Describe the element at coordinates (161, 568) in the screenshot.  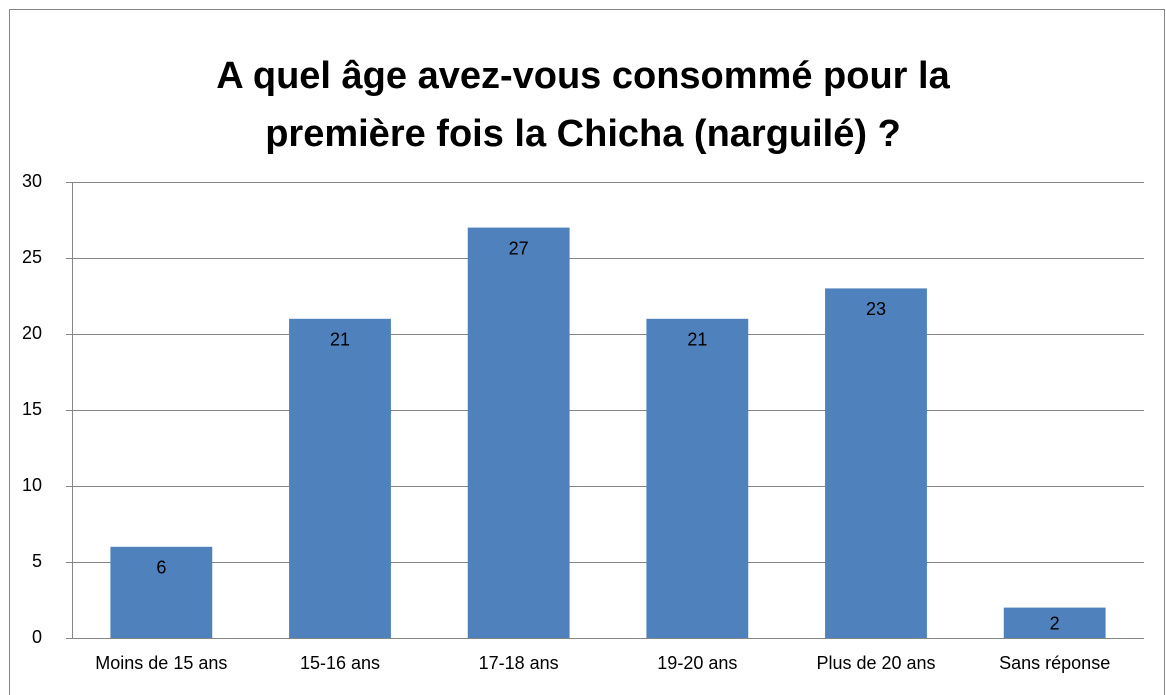
I see `data-label: 6` at that location.